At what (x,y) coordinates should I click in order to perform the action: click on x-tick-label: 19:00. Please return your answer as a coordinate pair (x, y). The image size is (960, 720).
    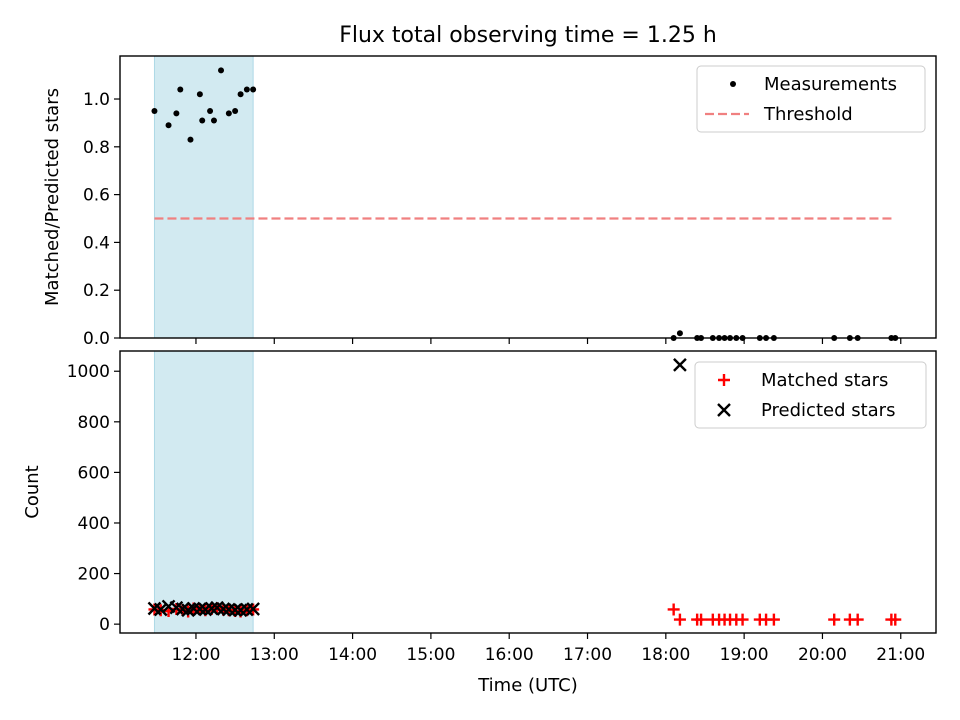
    Looking at the image, I should click on (744, 655).